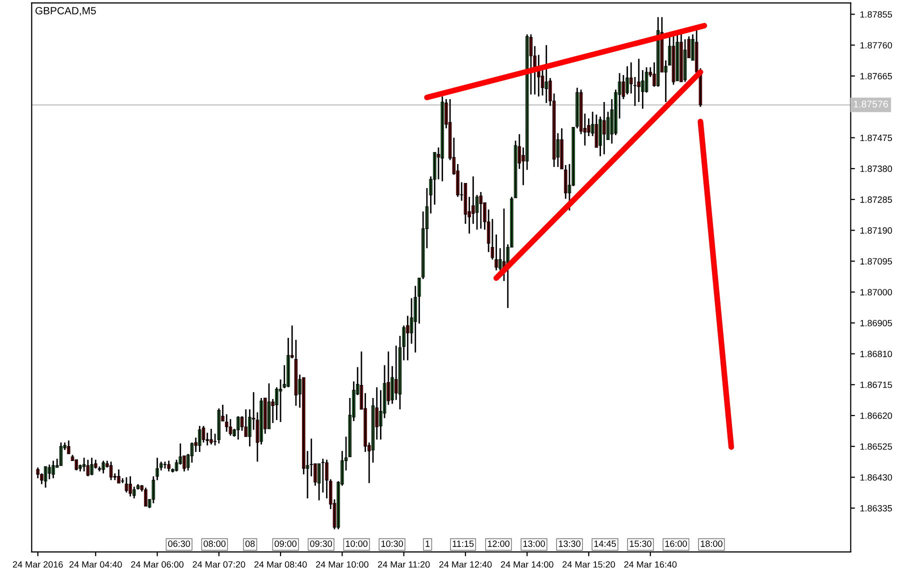  Describe the element at coordinates (650, 564) in the screenshot. I see `x-tick-label: 24 Mar 16:40` at that location.